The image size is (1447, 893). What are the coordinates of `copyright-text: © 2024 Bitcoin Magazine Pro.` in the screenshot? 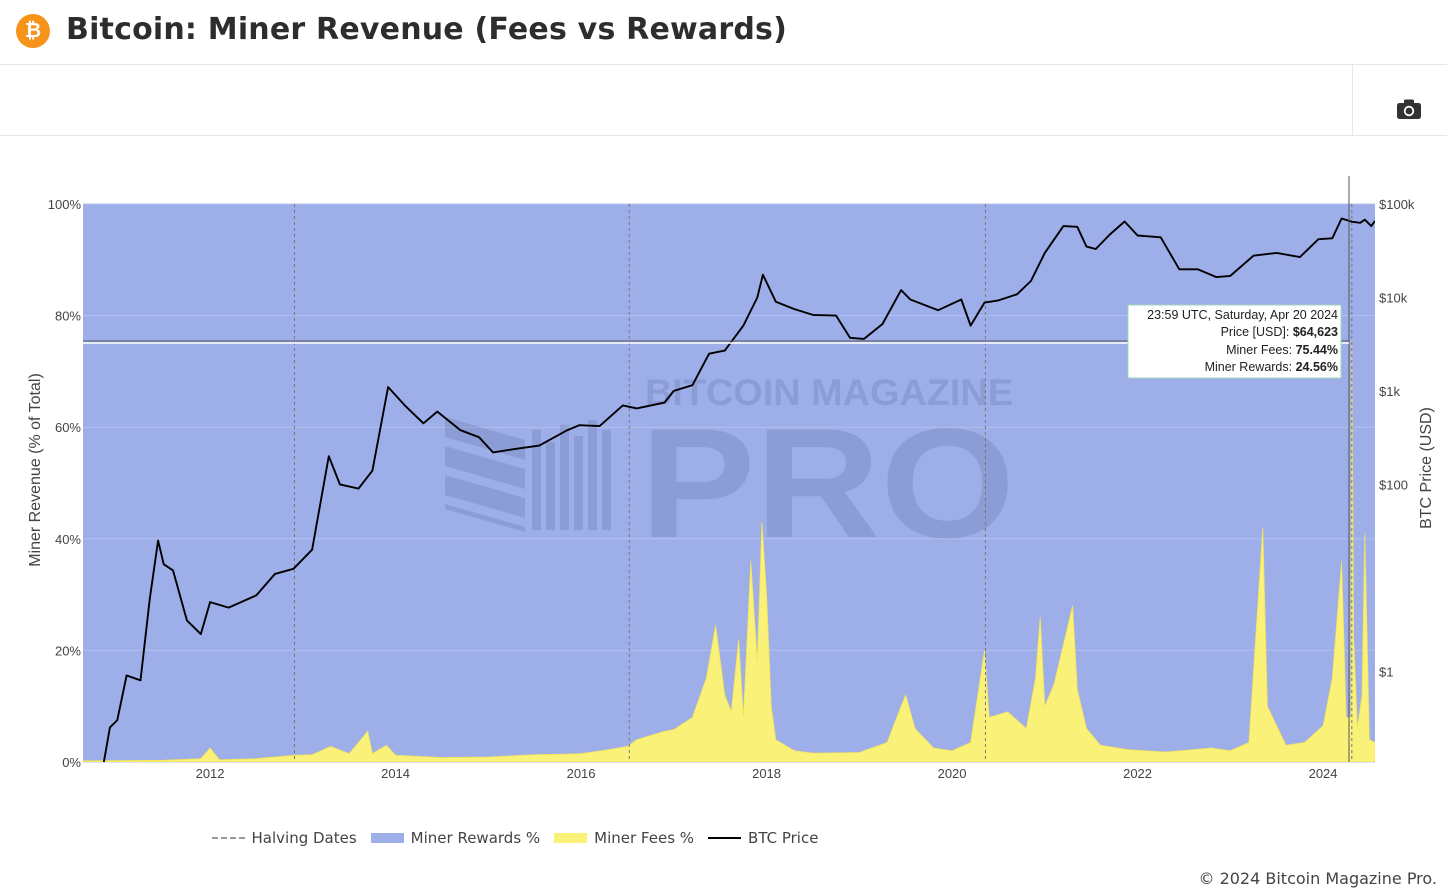 It's located at (1317, 878).